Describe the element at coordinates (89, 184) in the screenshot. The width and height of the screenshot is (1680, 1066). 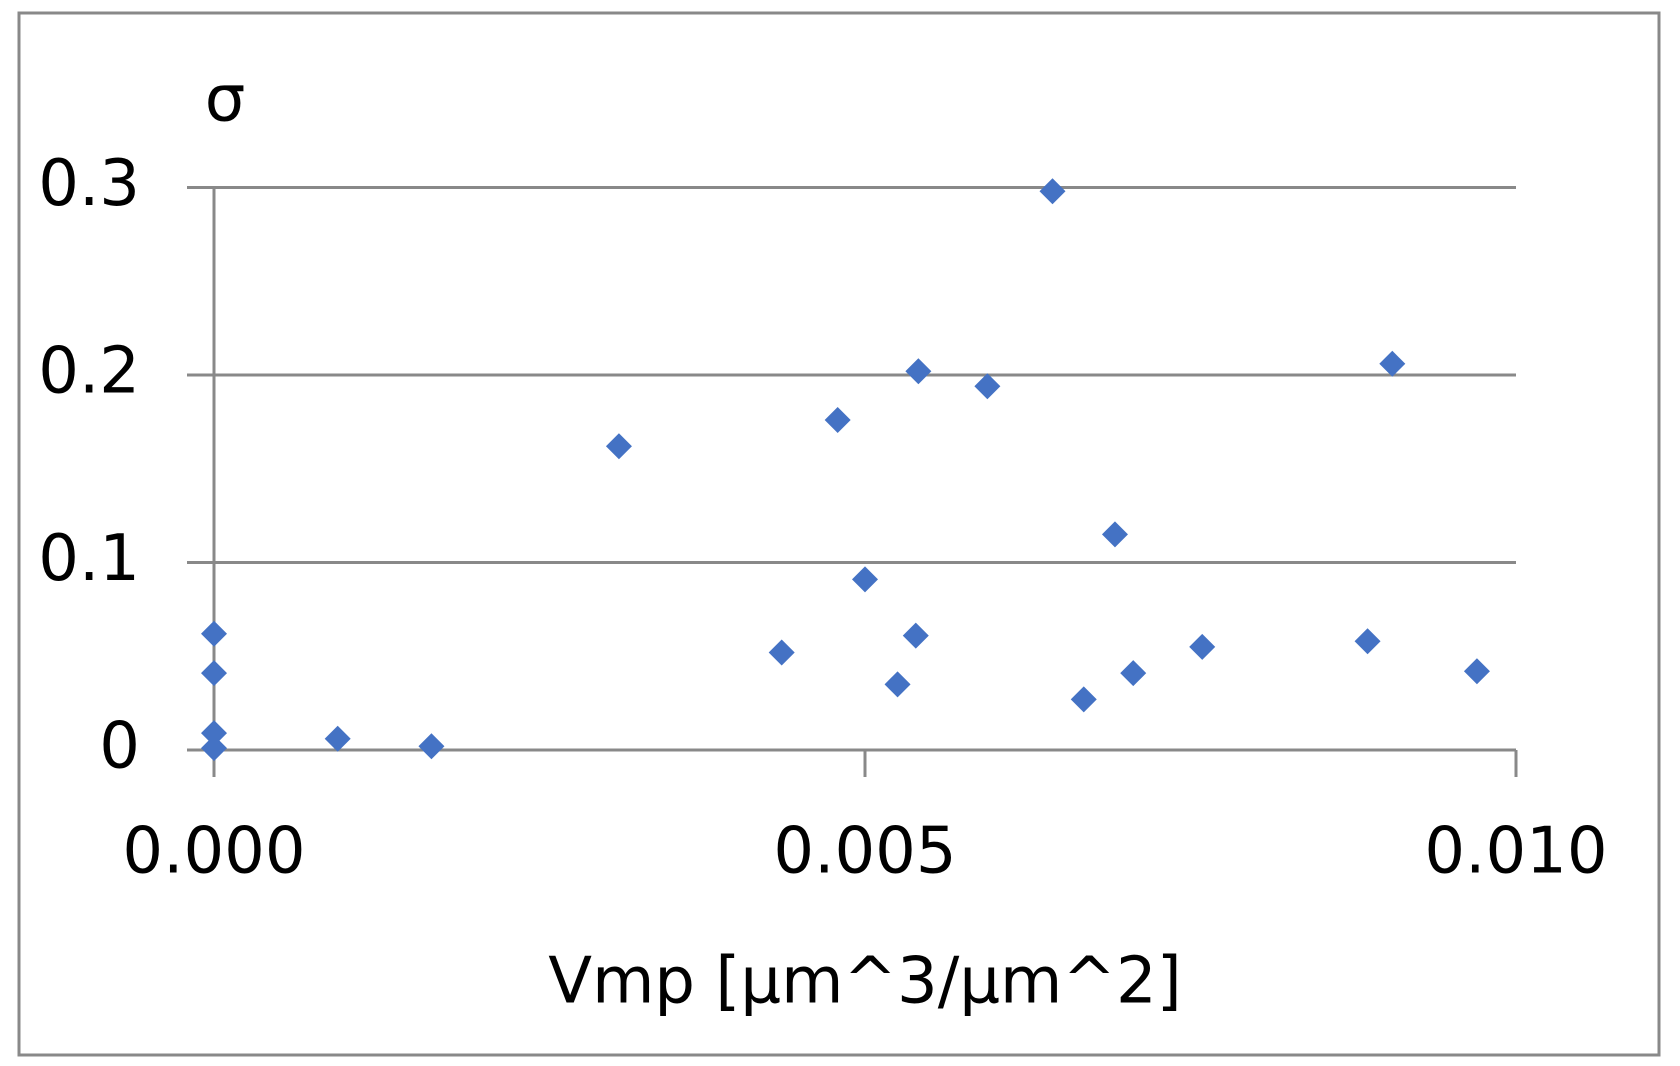
I see `y-tick-label: 0.3` at that location.